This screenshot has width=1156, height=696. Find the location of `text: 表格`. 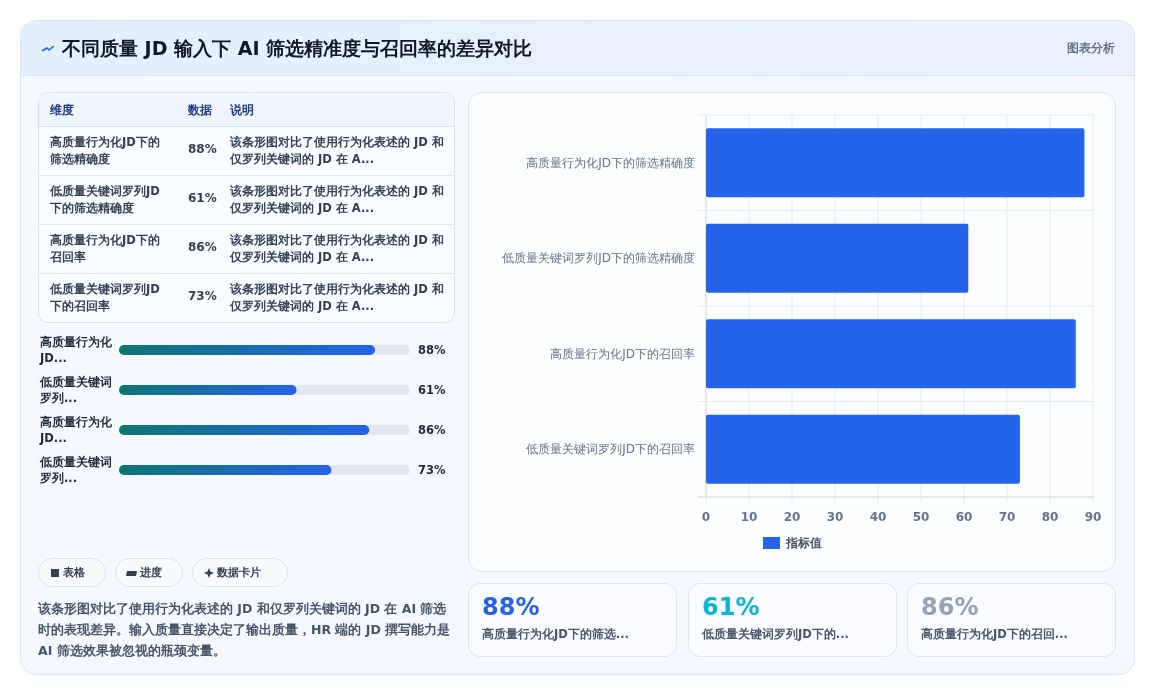

text: 表格 is located at coordinates (74, 573).